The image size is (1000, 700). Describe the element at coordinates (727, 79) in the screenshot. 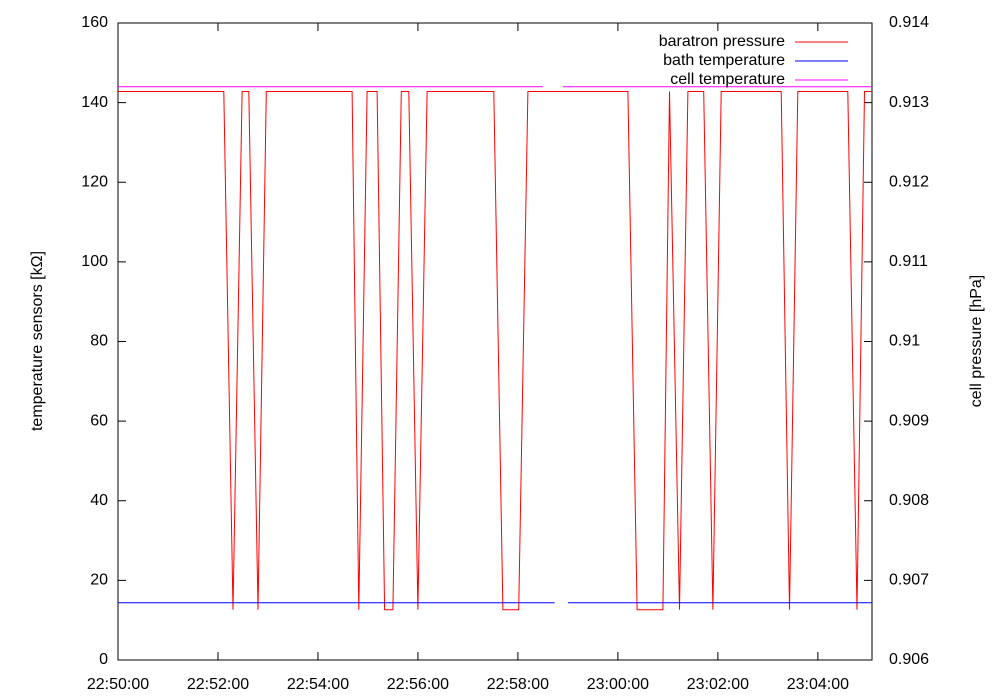

I see `legend-label: cell temperature` at that location.